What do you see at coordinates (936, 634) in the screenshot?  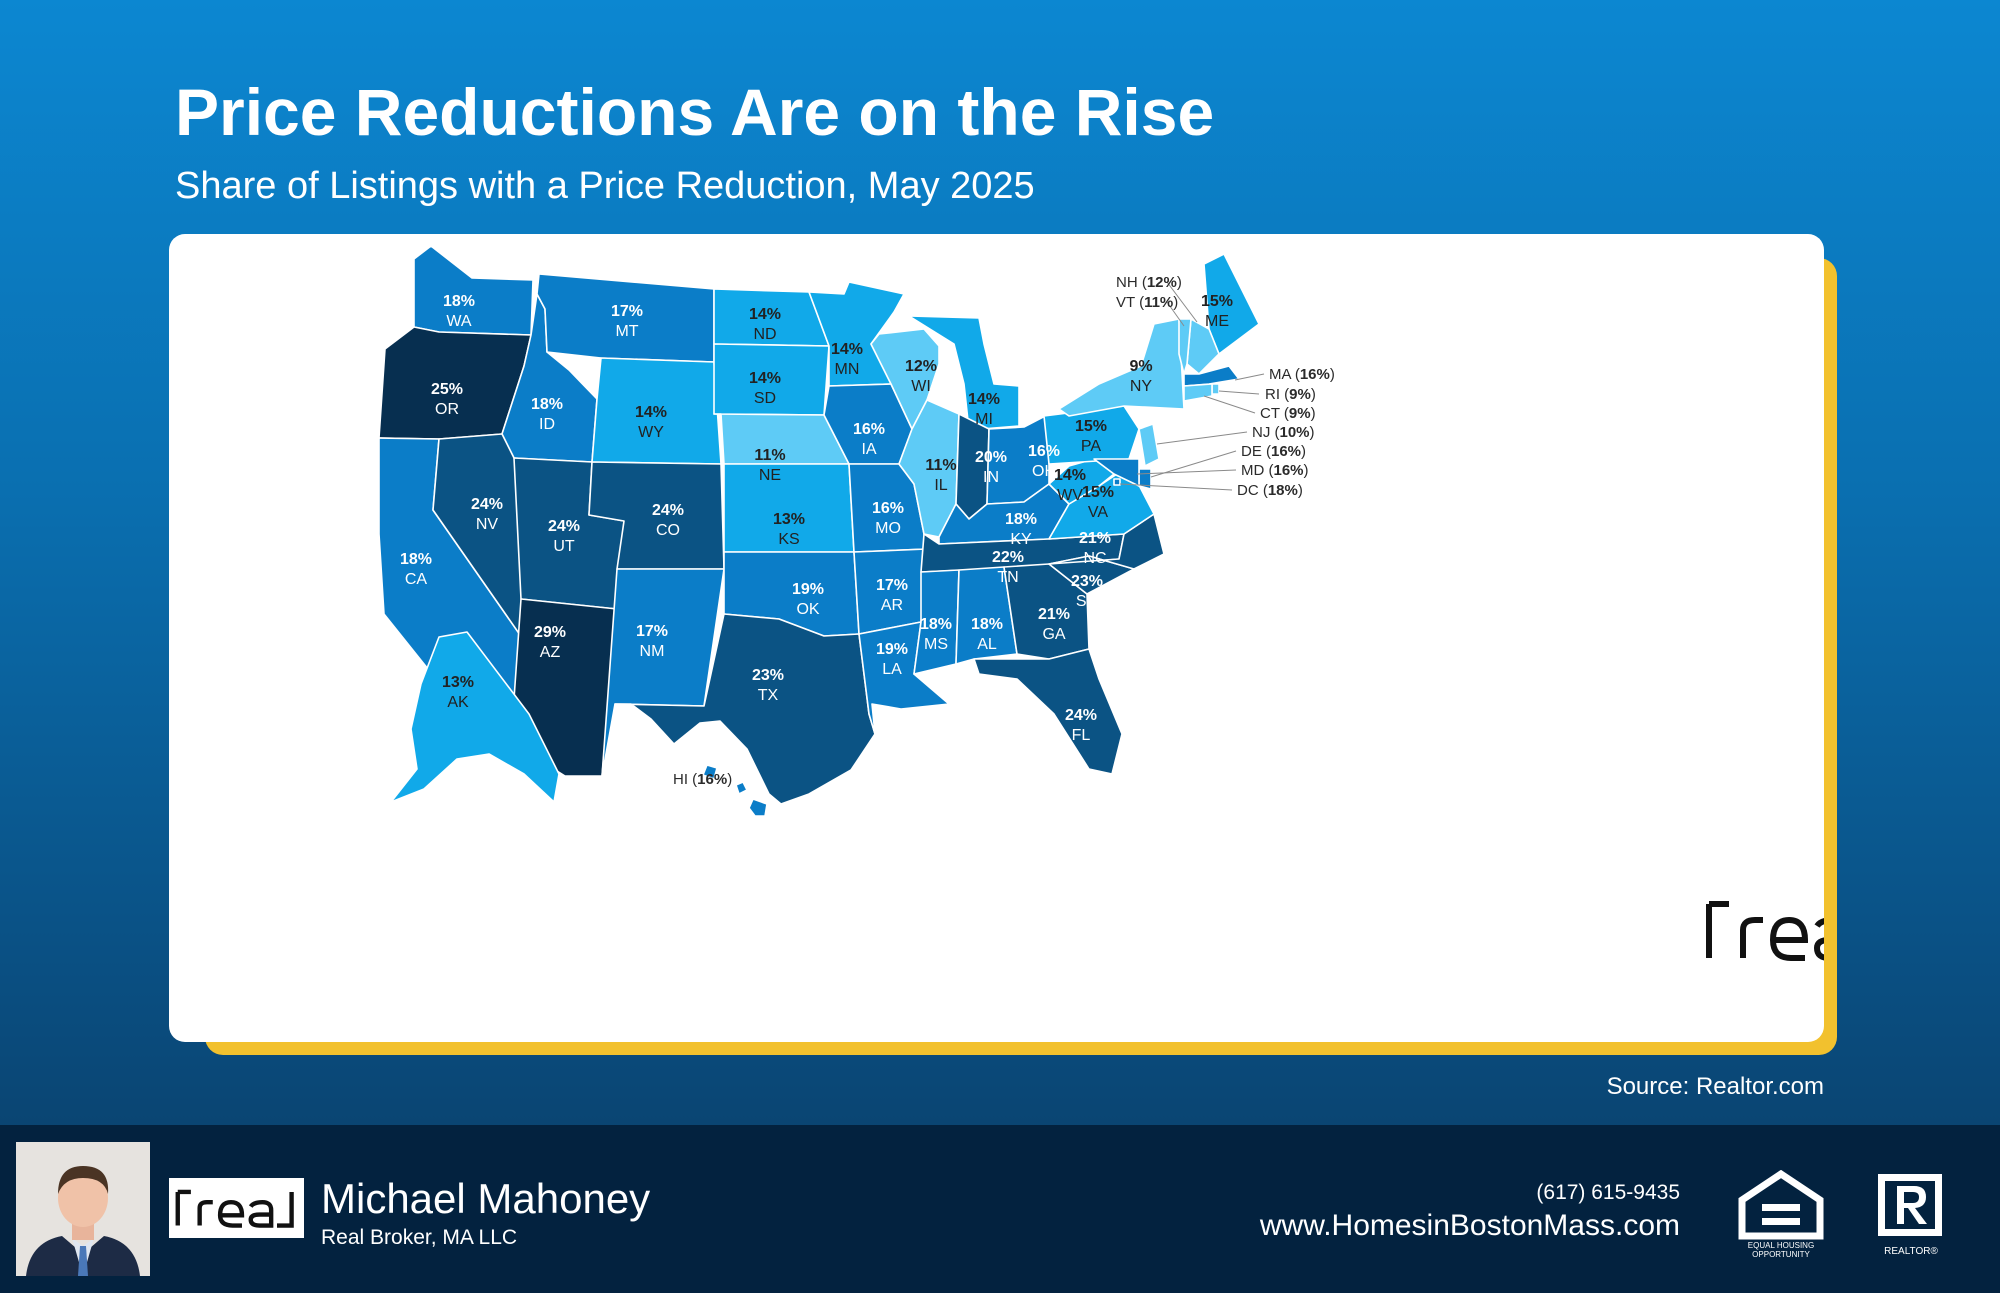 I see `state-label-ms: 18% MS` at bounding box center [936, 634].